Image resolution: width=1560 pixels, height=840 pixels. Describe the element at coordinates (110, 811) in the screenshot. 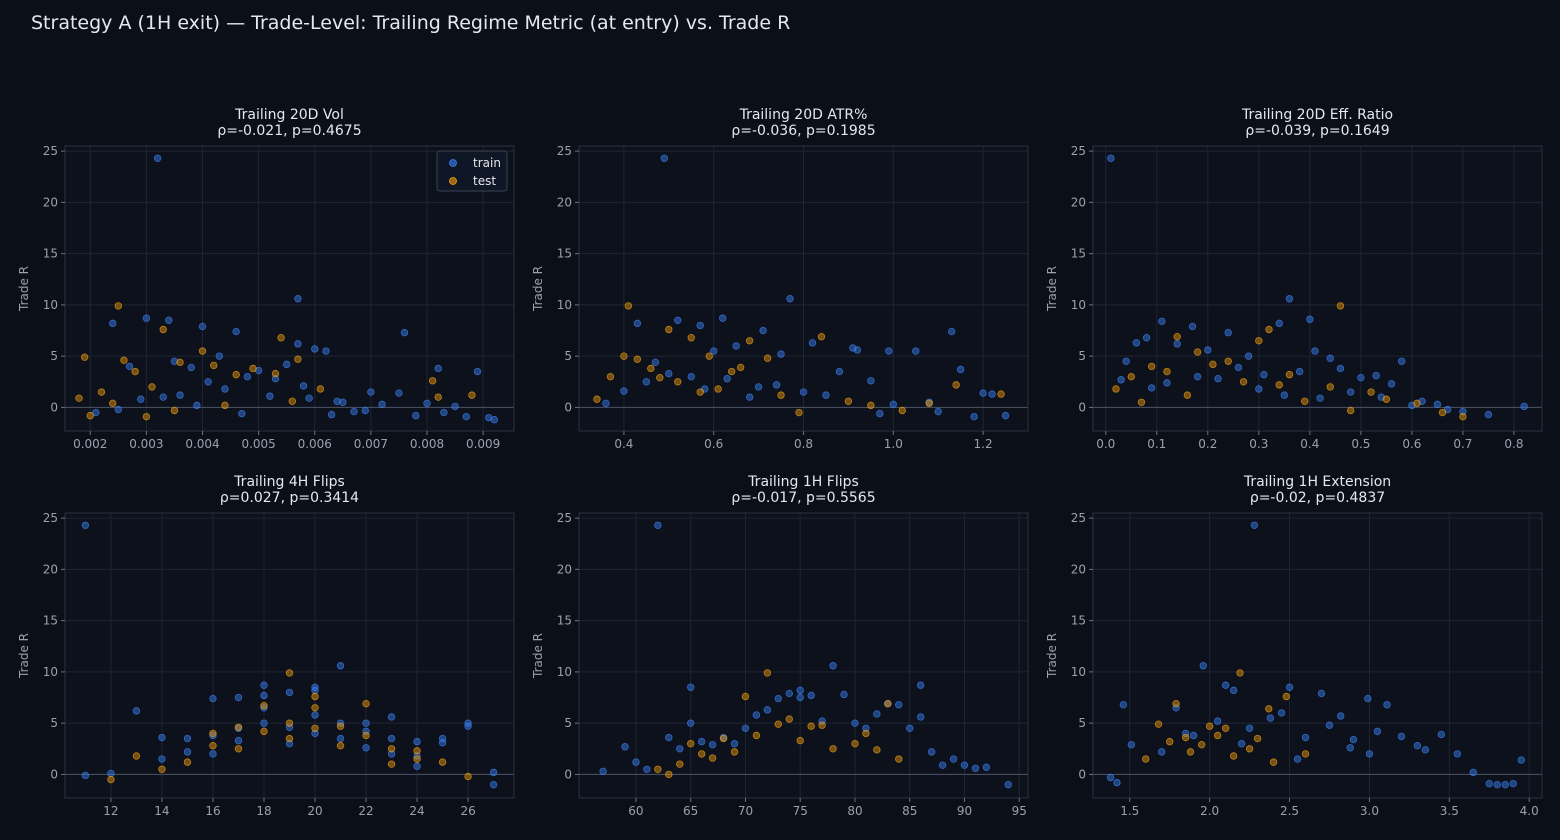

I see `x-tick-label: 12` at that location.